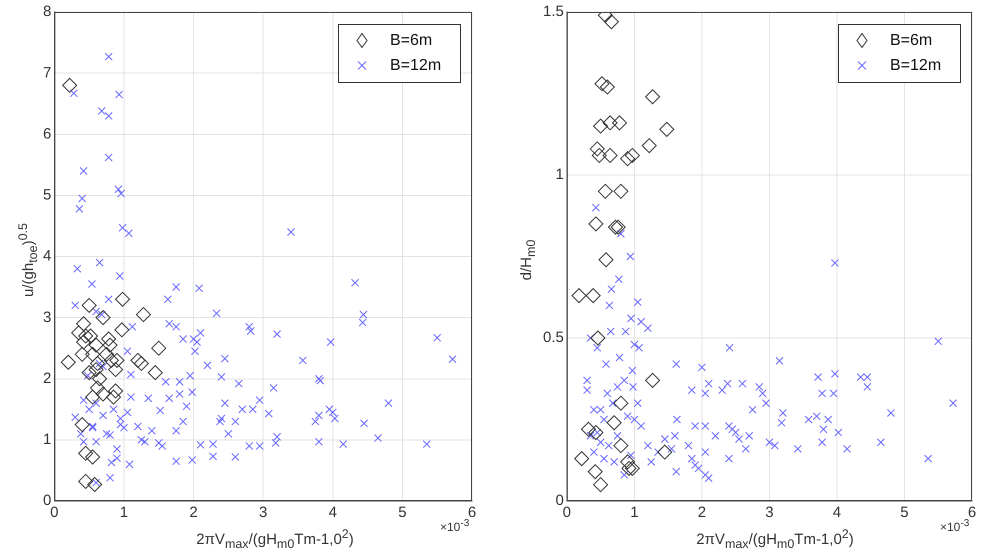 This screenshot has width=983, height=559. Describe the element at coordinates (47, 317) in the screenshot. I see `y-tick-label: 3` at that location.